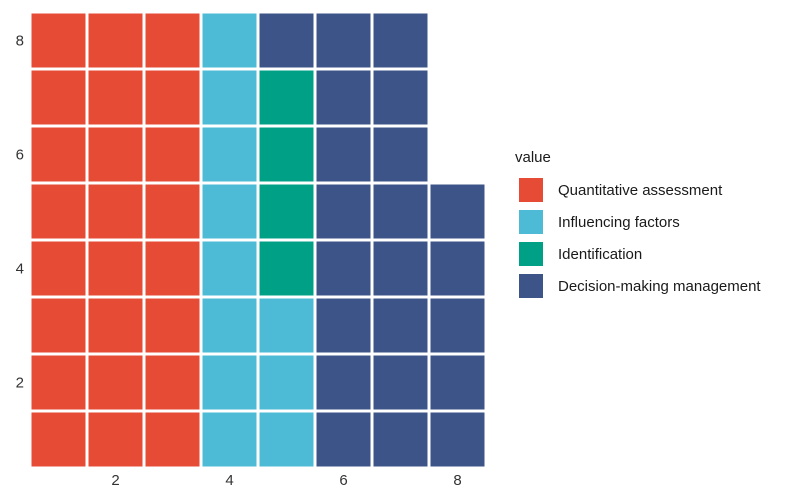 The image size is (808, 486). I want to click on legend-key-quantitative-assessment, so click(531, 190).